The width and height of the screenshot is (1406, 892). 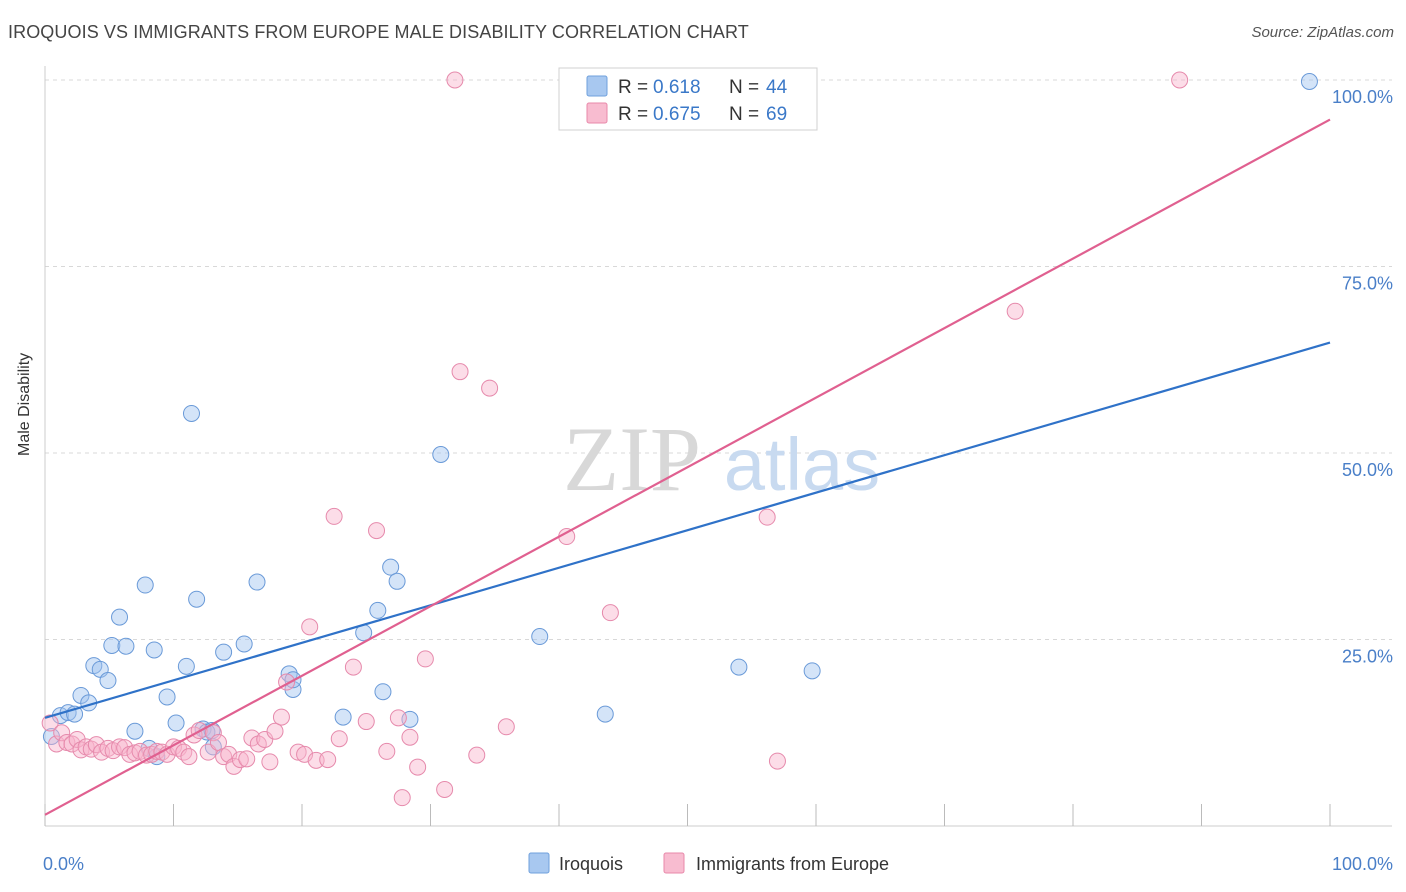 I want to click on series-legend-swatch-immigrants, so click(x=674, y=863).